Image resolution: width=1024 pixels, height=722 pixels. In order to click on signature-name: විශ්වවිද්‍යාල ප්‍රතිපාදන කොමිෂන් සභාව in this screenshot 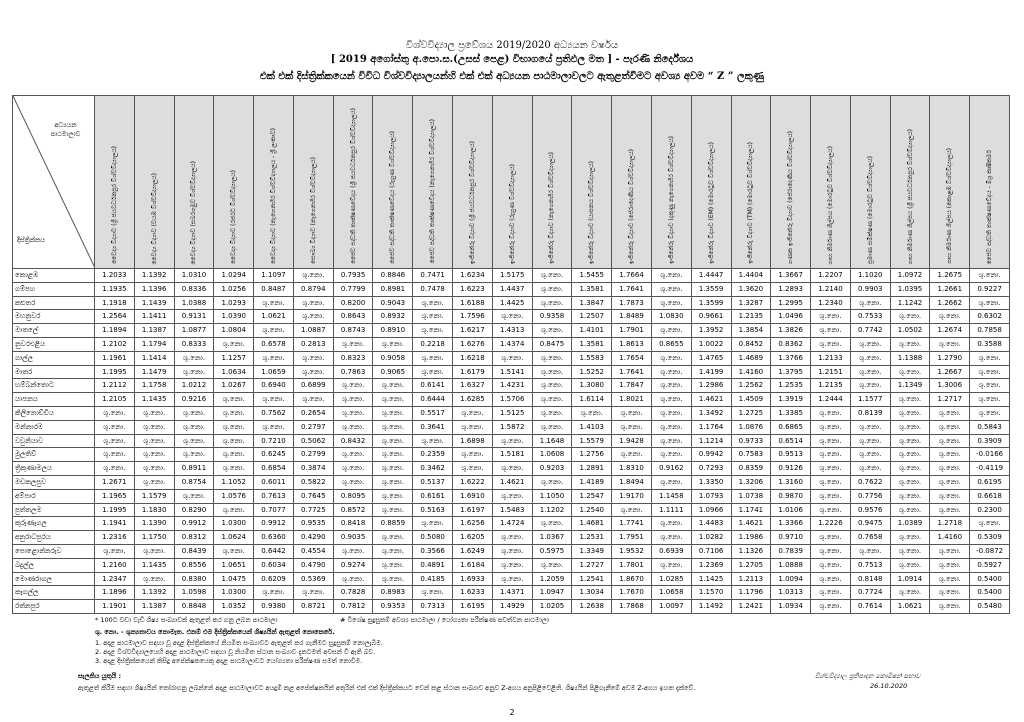, I will do `click(868, 676)`.